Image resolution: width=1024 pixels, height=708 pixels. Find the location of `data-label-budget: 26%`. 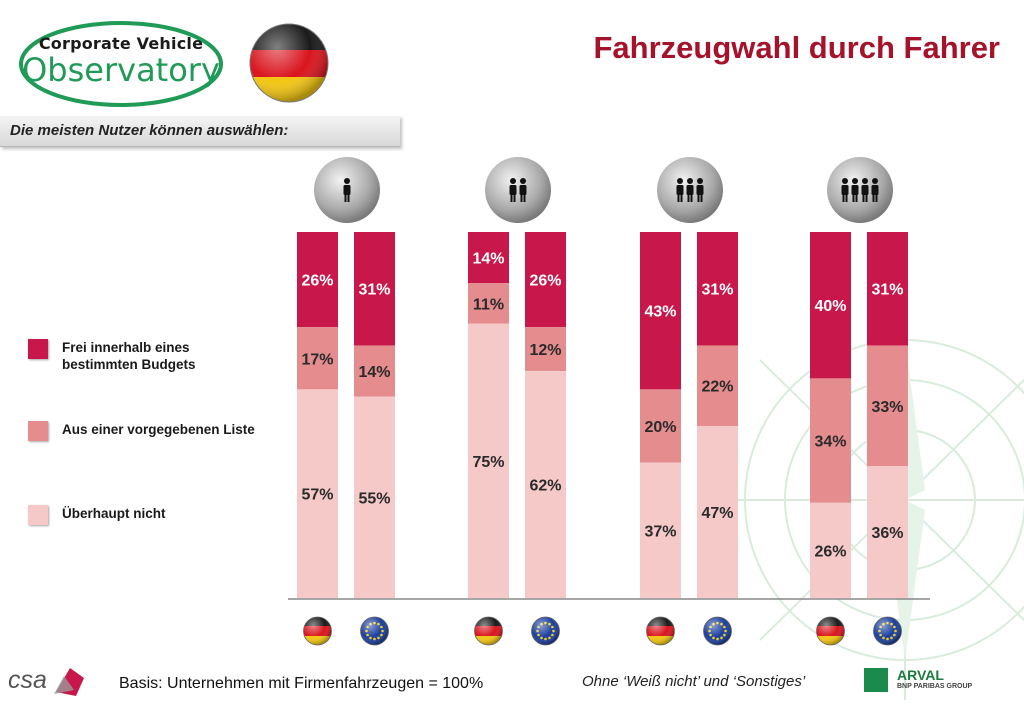

data-label-budget: 26% is located at coordinates (545, 281).